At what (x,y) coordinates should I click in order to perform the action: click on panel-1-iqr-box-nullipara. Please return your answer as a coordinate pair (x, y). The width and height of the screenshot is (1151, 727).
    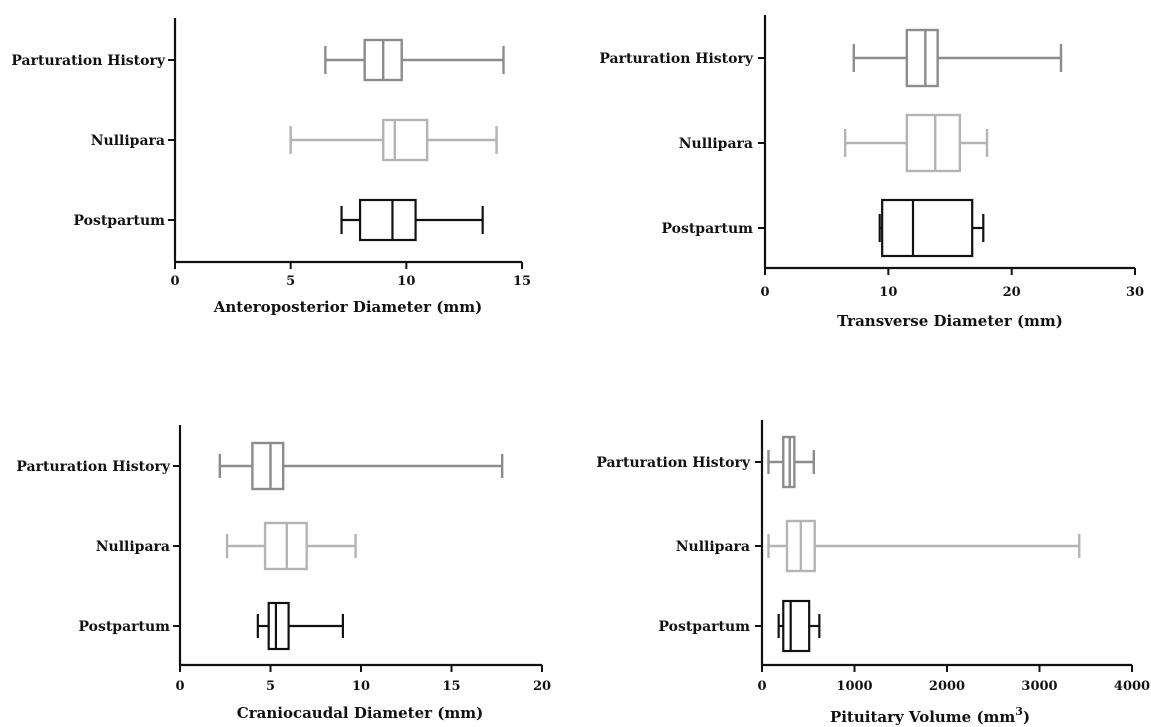
    Looking at the image, I should click on (405, 140).